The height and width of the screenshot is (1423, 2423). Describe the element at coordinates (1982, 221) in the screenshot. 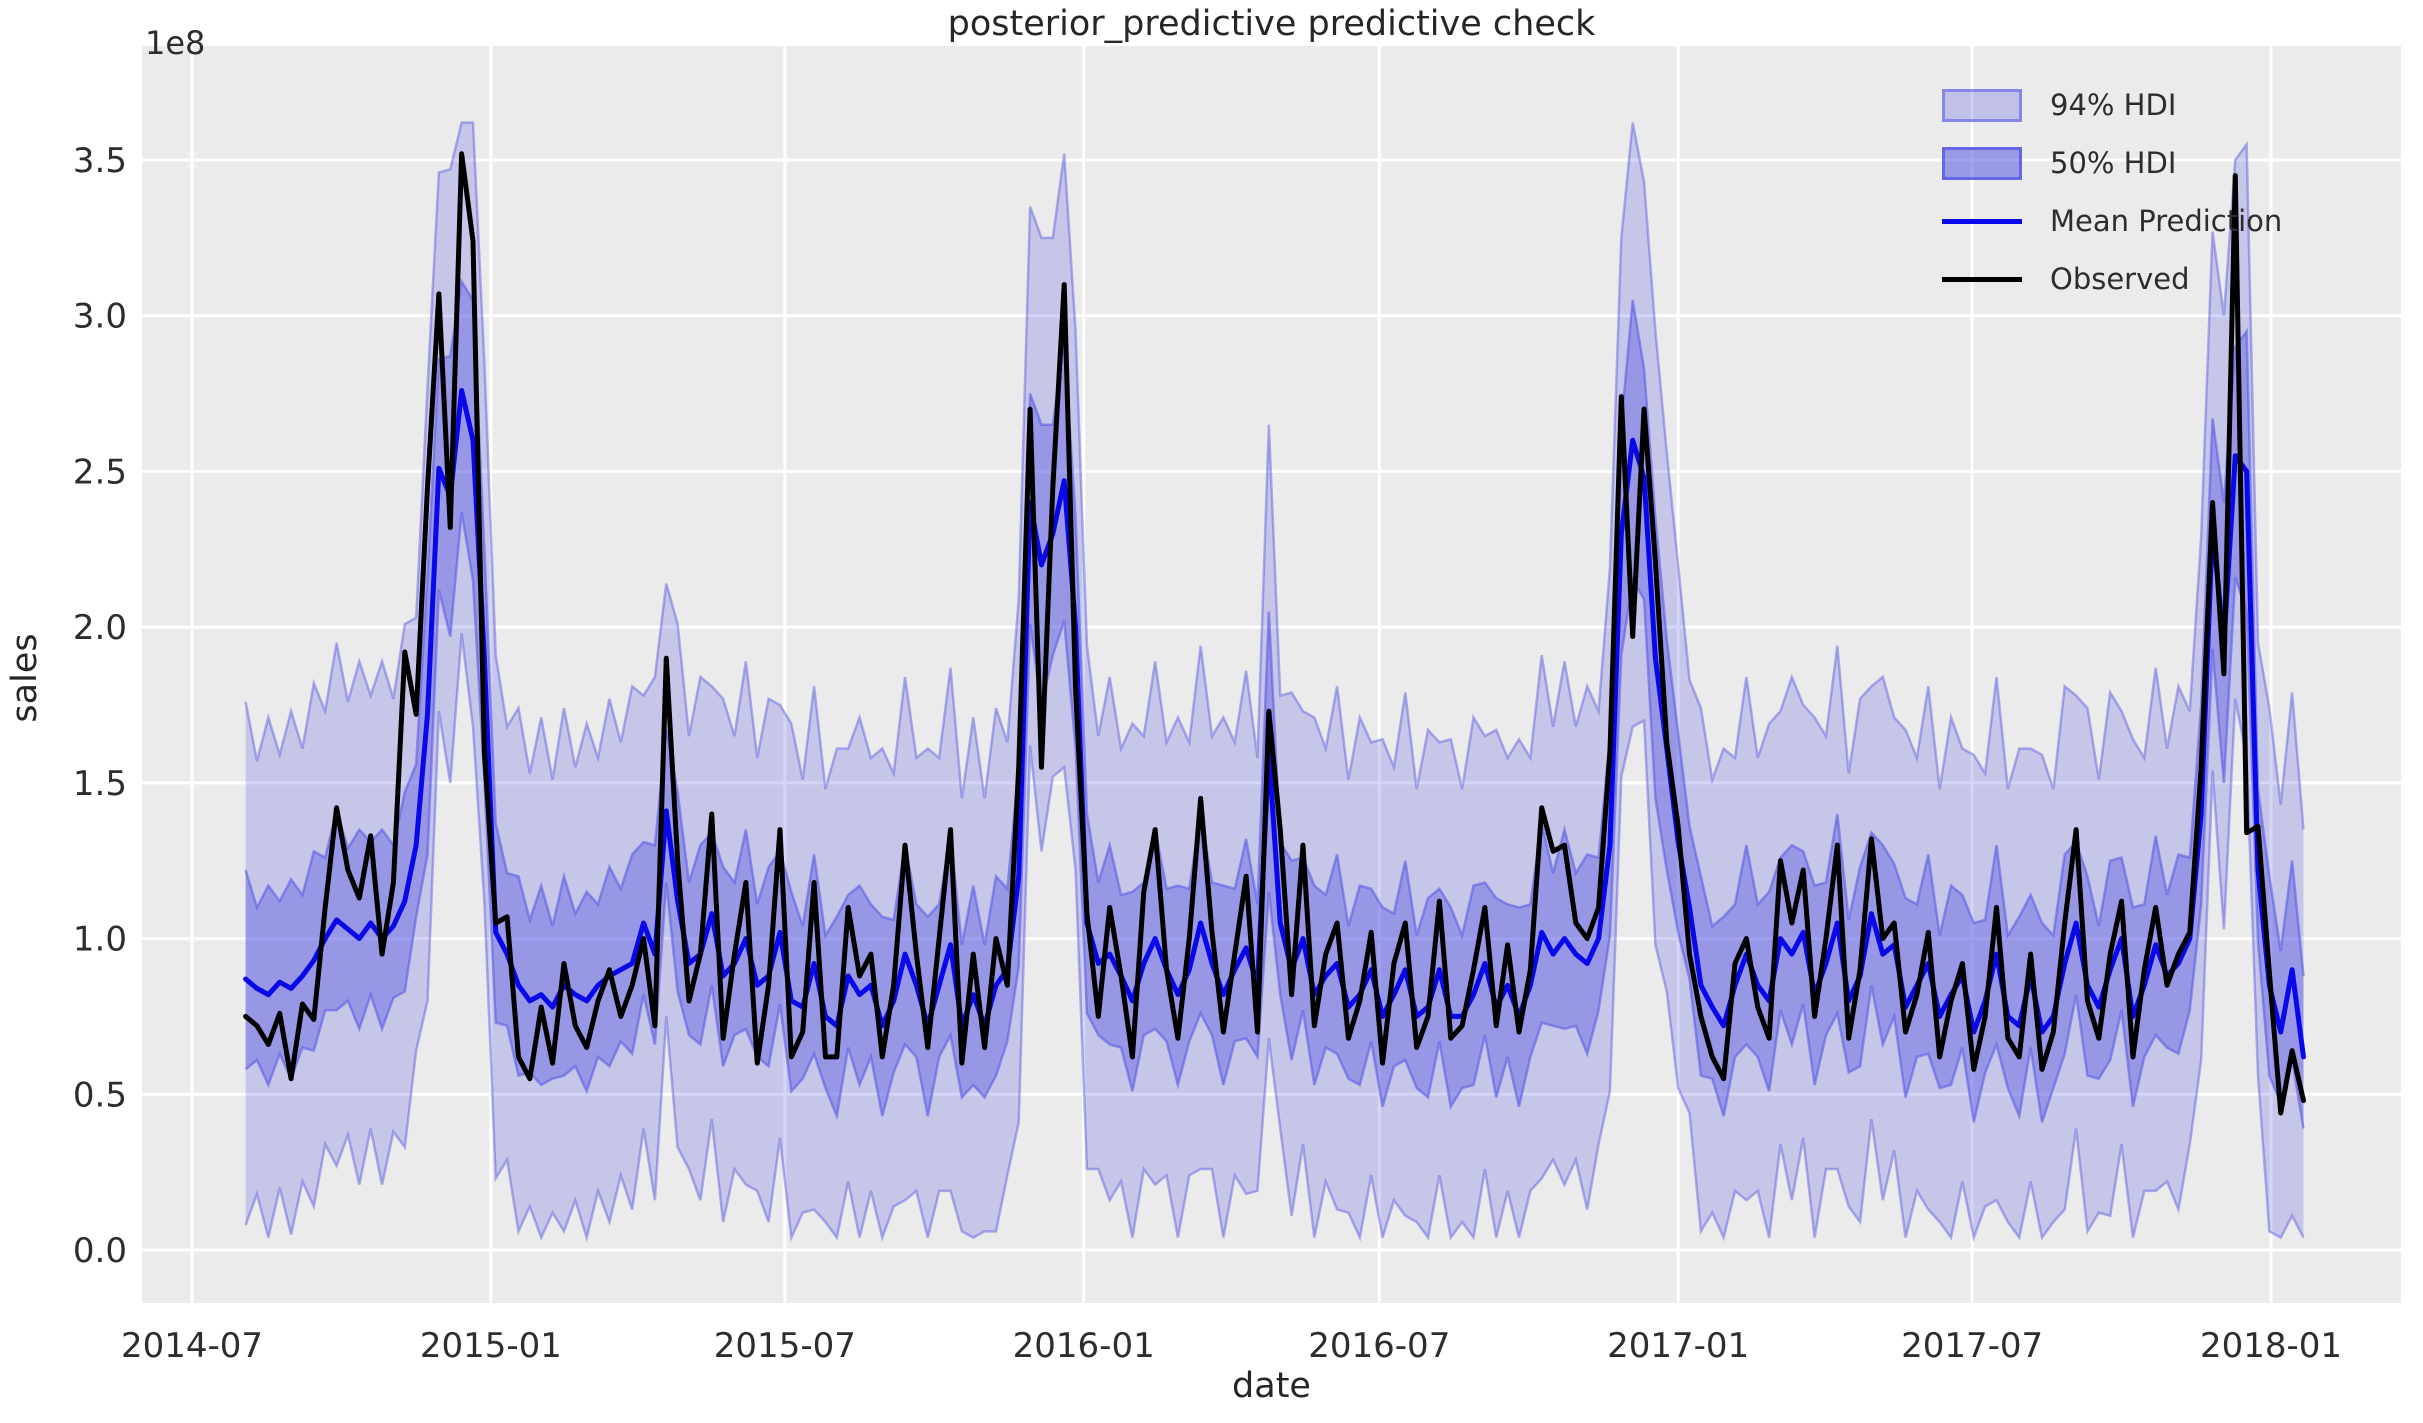

I see `mean-line-swatch-icon` at that location.